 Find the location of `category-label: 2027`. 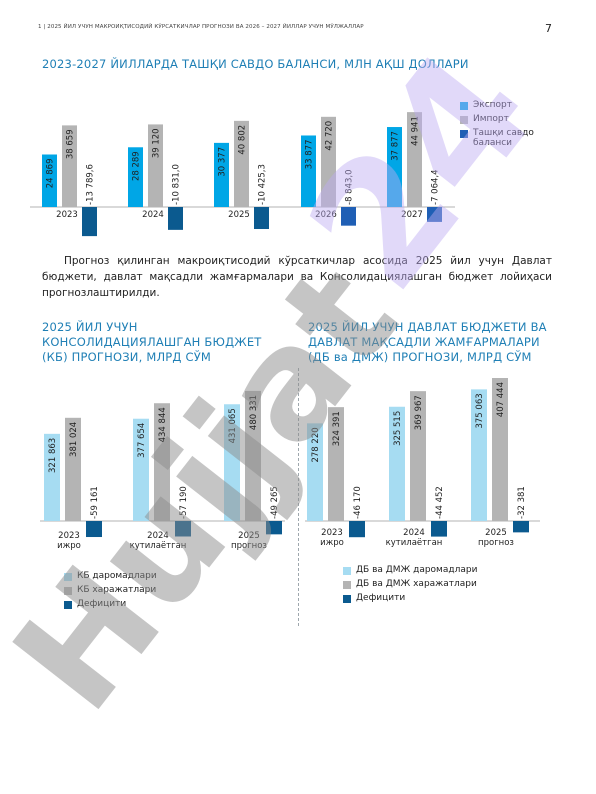

category-label: 2027 is located at coordinates (412, 215).